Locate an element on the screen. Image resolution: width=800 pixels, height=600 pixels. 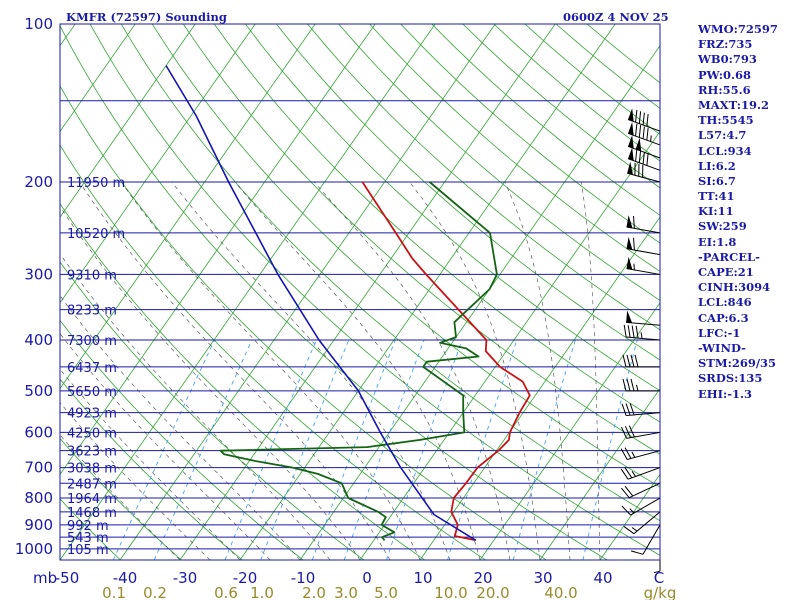
index-line: CAPE:21 is located at coordinates (726, 272).